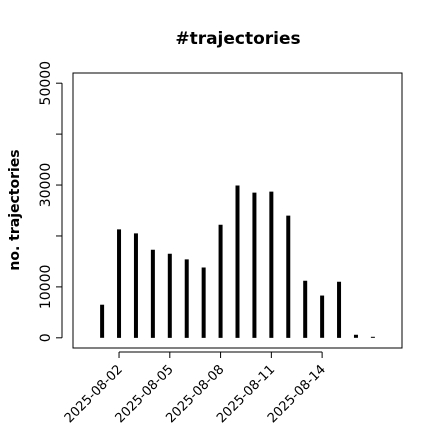  What do you see at coordinates (237, 39) in the screenshot?
I see `chart-title: #trajectories` at bounding box center [237, 39].